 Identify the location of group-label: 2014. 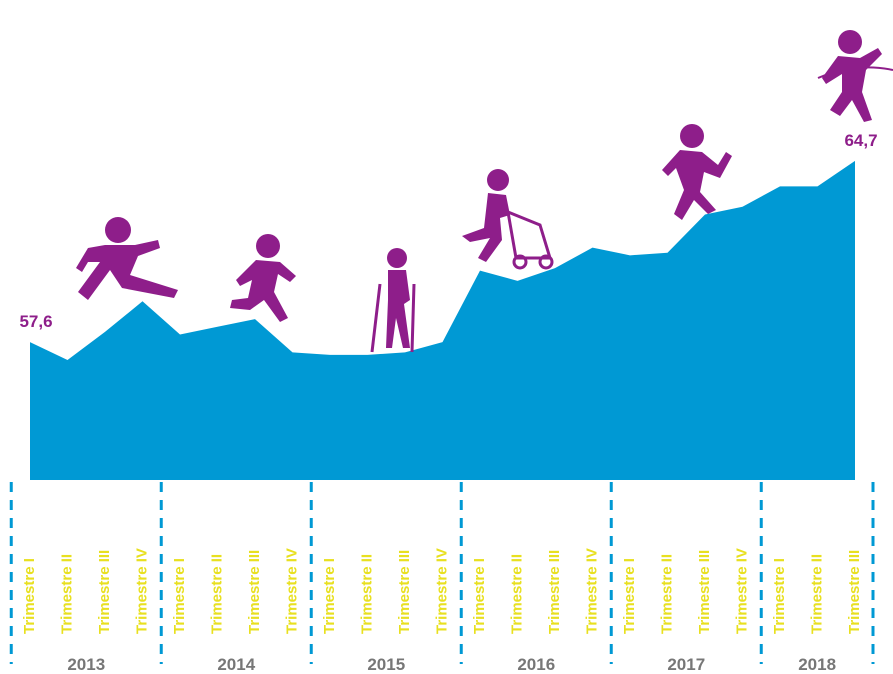
(236, 664).